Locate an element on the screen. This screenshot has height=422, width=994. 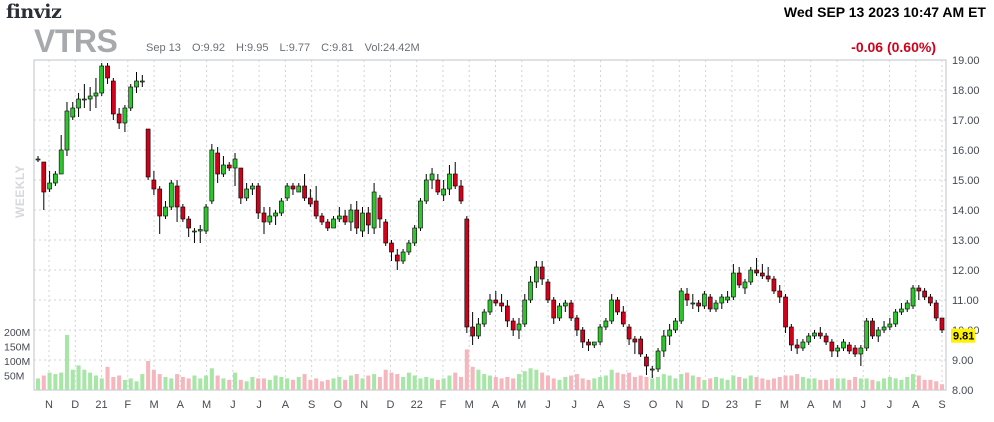
ohlc-close: C:9.81 is located at coordinates (337, 48).